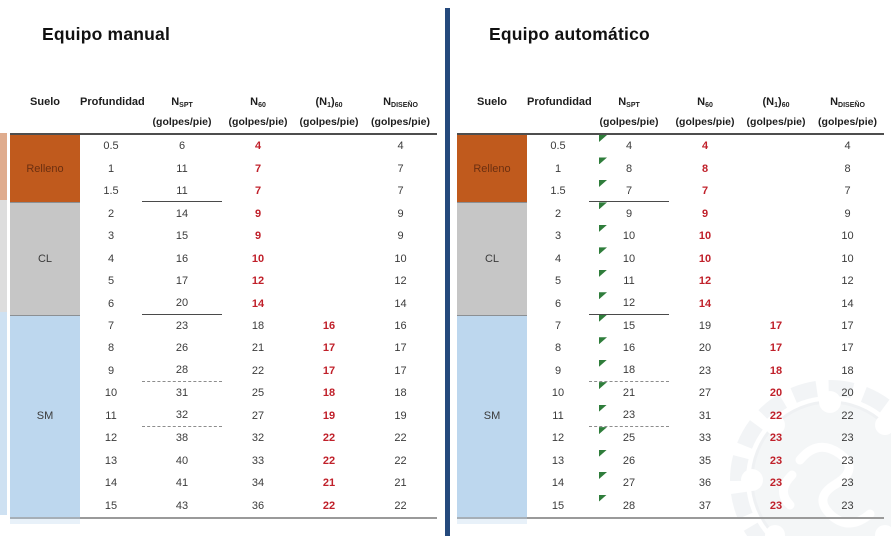  What do you see at coordinates (705, 438) in the screenshot?
I see `cell-n60: 33` at bounding box center [705, 438].